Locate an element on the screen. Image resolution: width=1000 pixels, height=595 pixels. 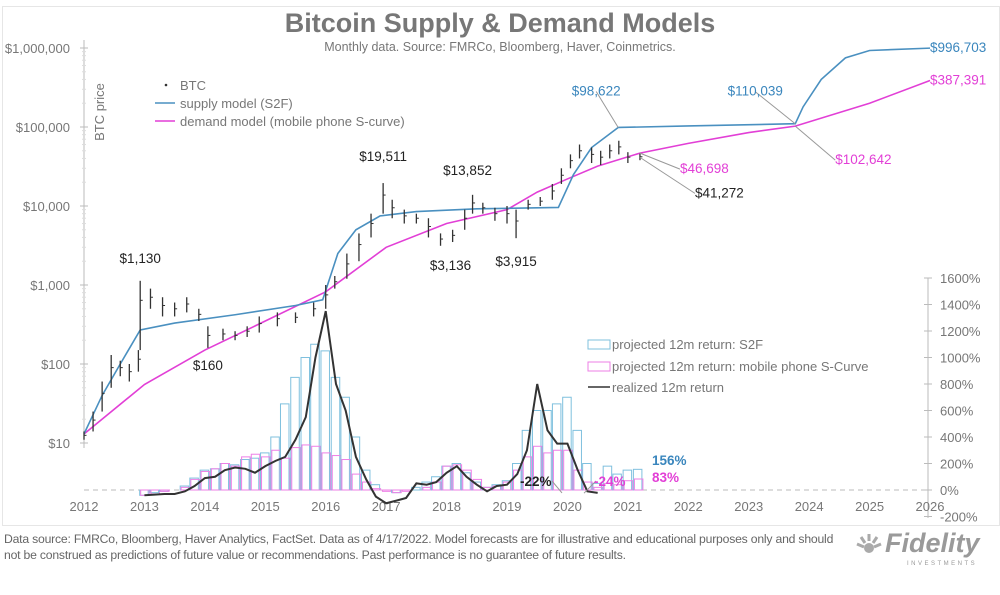
legend-s2f-return-swatch is located at coordinates (599, 344).